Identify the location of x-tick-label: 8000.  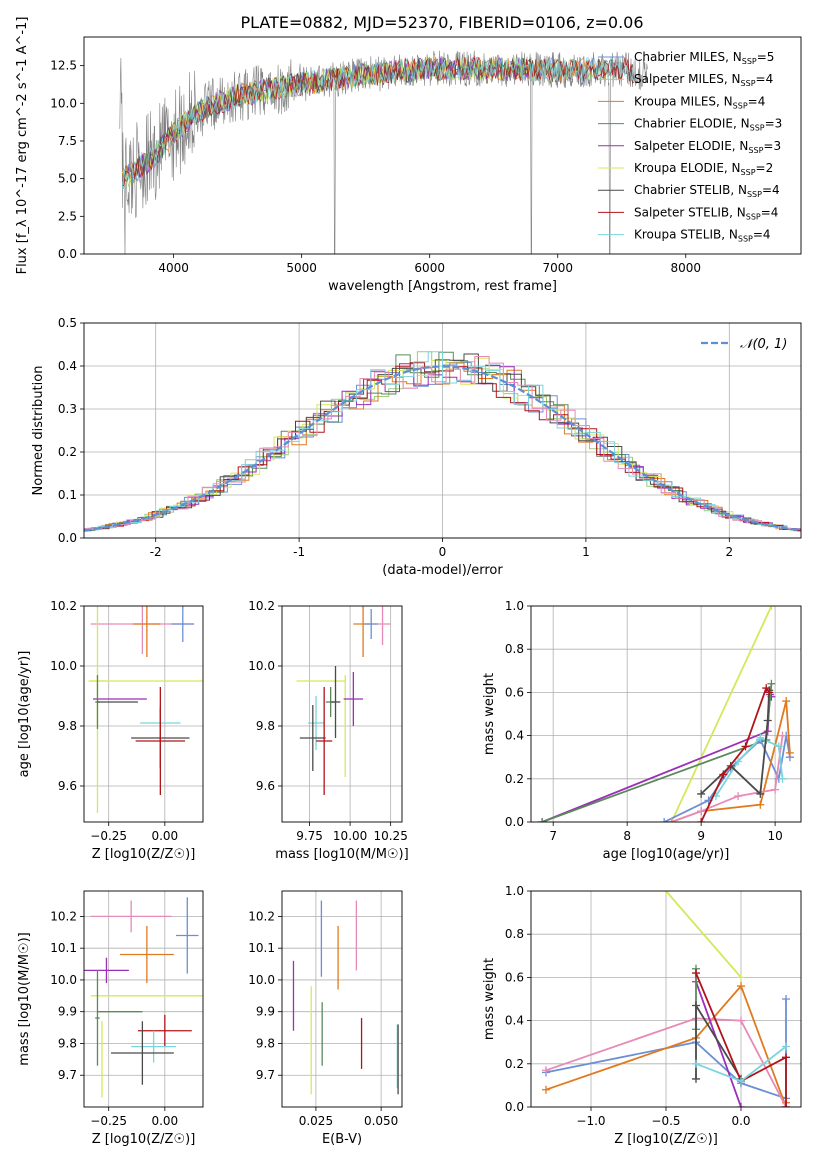
(685, 268).